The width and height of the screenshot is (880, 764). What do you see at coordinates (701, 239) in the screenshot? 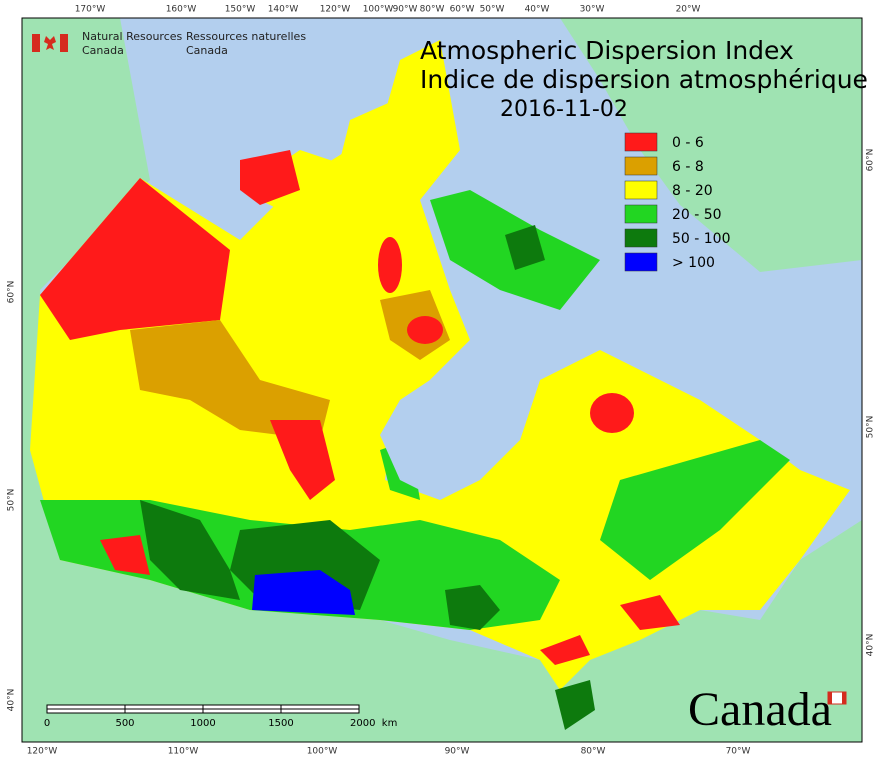
I see `legend-label: 50 - 100` at bounding box center [701, 239].